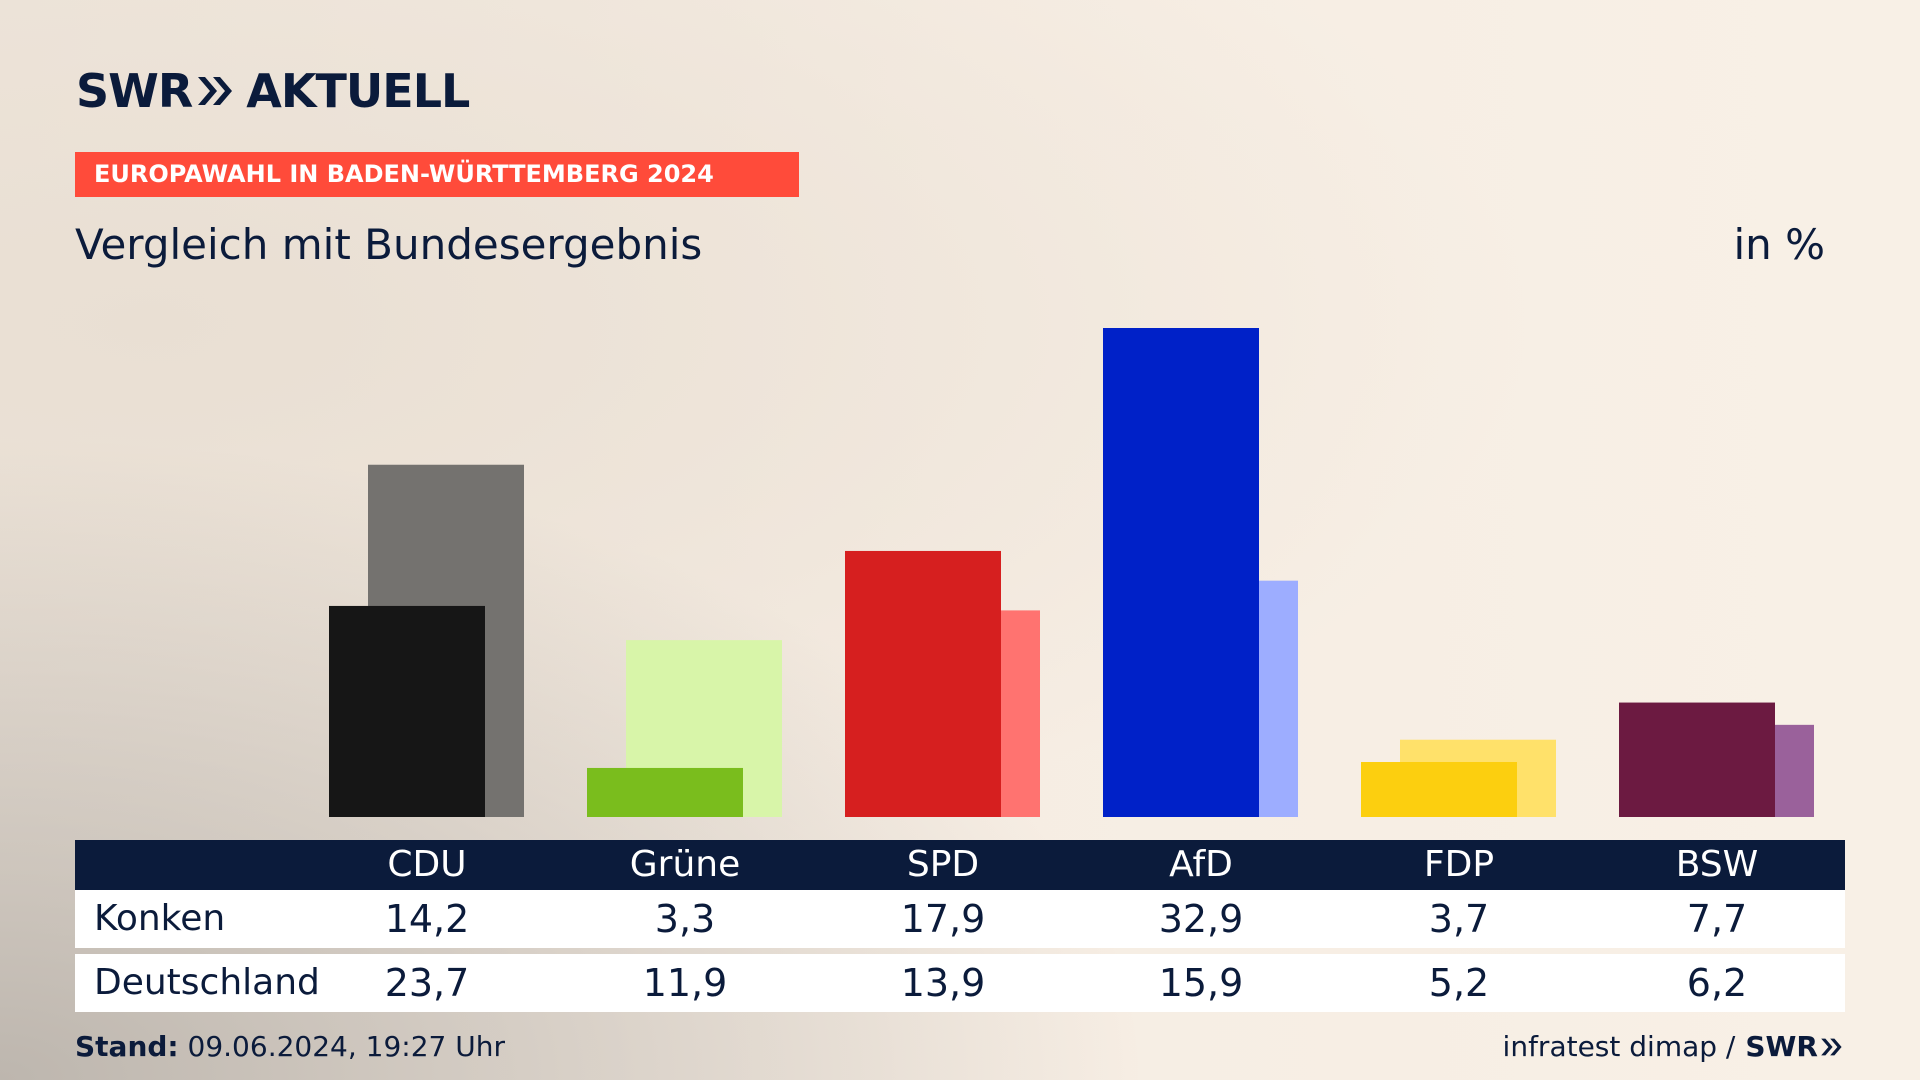  What do you see at coordinates (1459, 864) in the screenshot?
I see `header-party: FDP` at bounding box center [1459, 864].